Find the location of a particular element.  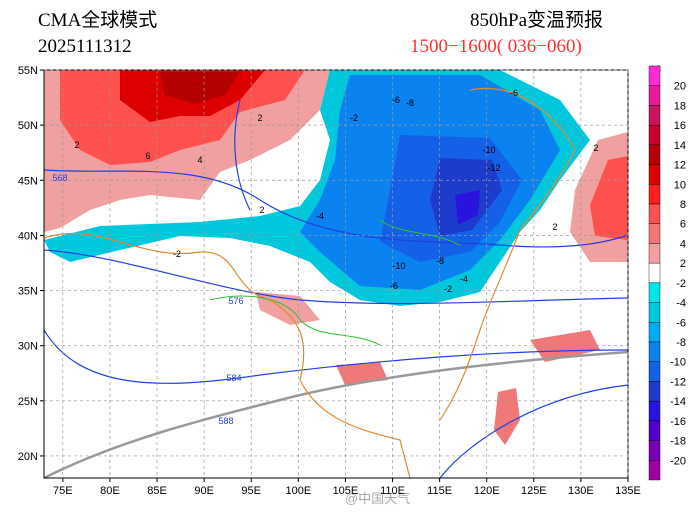

colorbar-label: 6 is located at coordinates (683, 225).